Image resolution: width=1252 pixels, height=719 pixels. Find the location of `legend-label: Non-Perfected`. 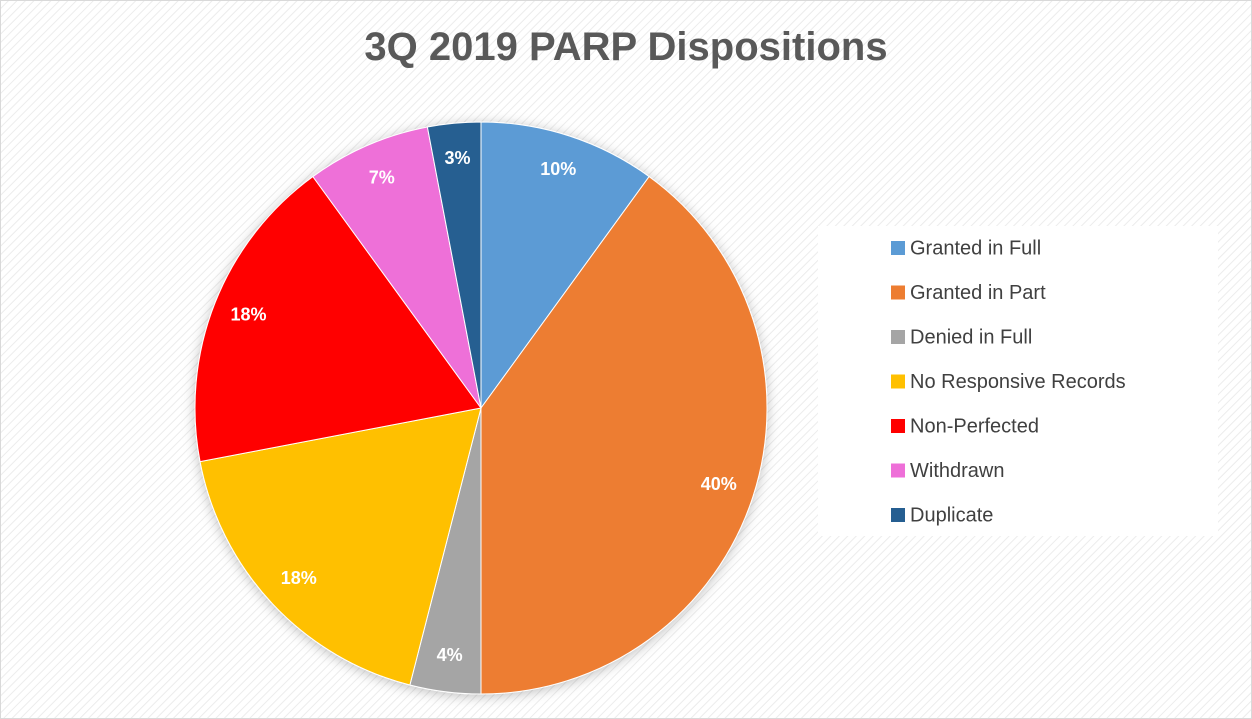

legend-label: Non-Perfected is located at coordinates (974, 426).